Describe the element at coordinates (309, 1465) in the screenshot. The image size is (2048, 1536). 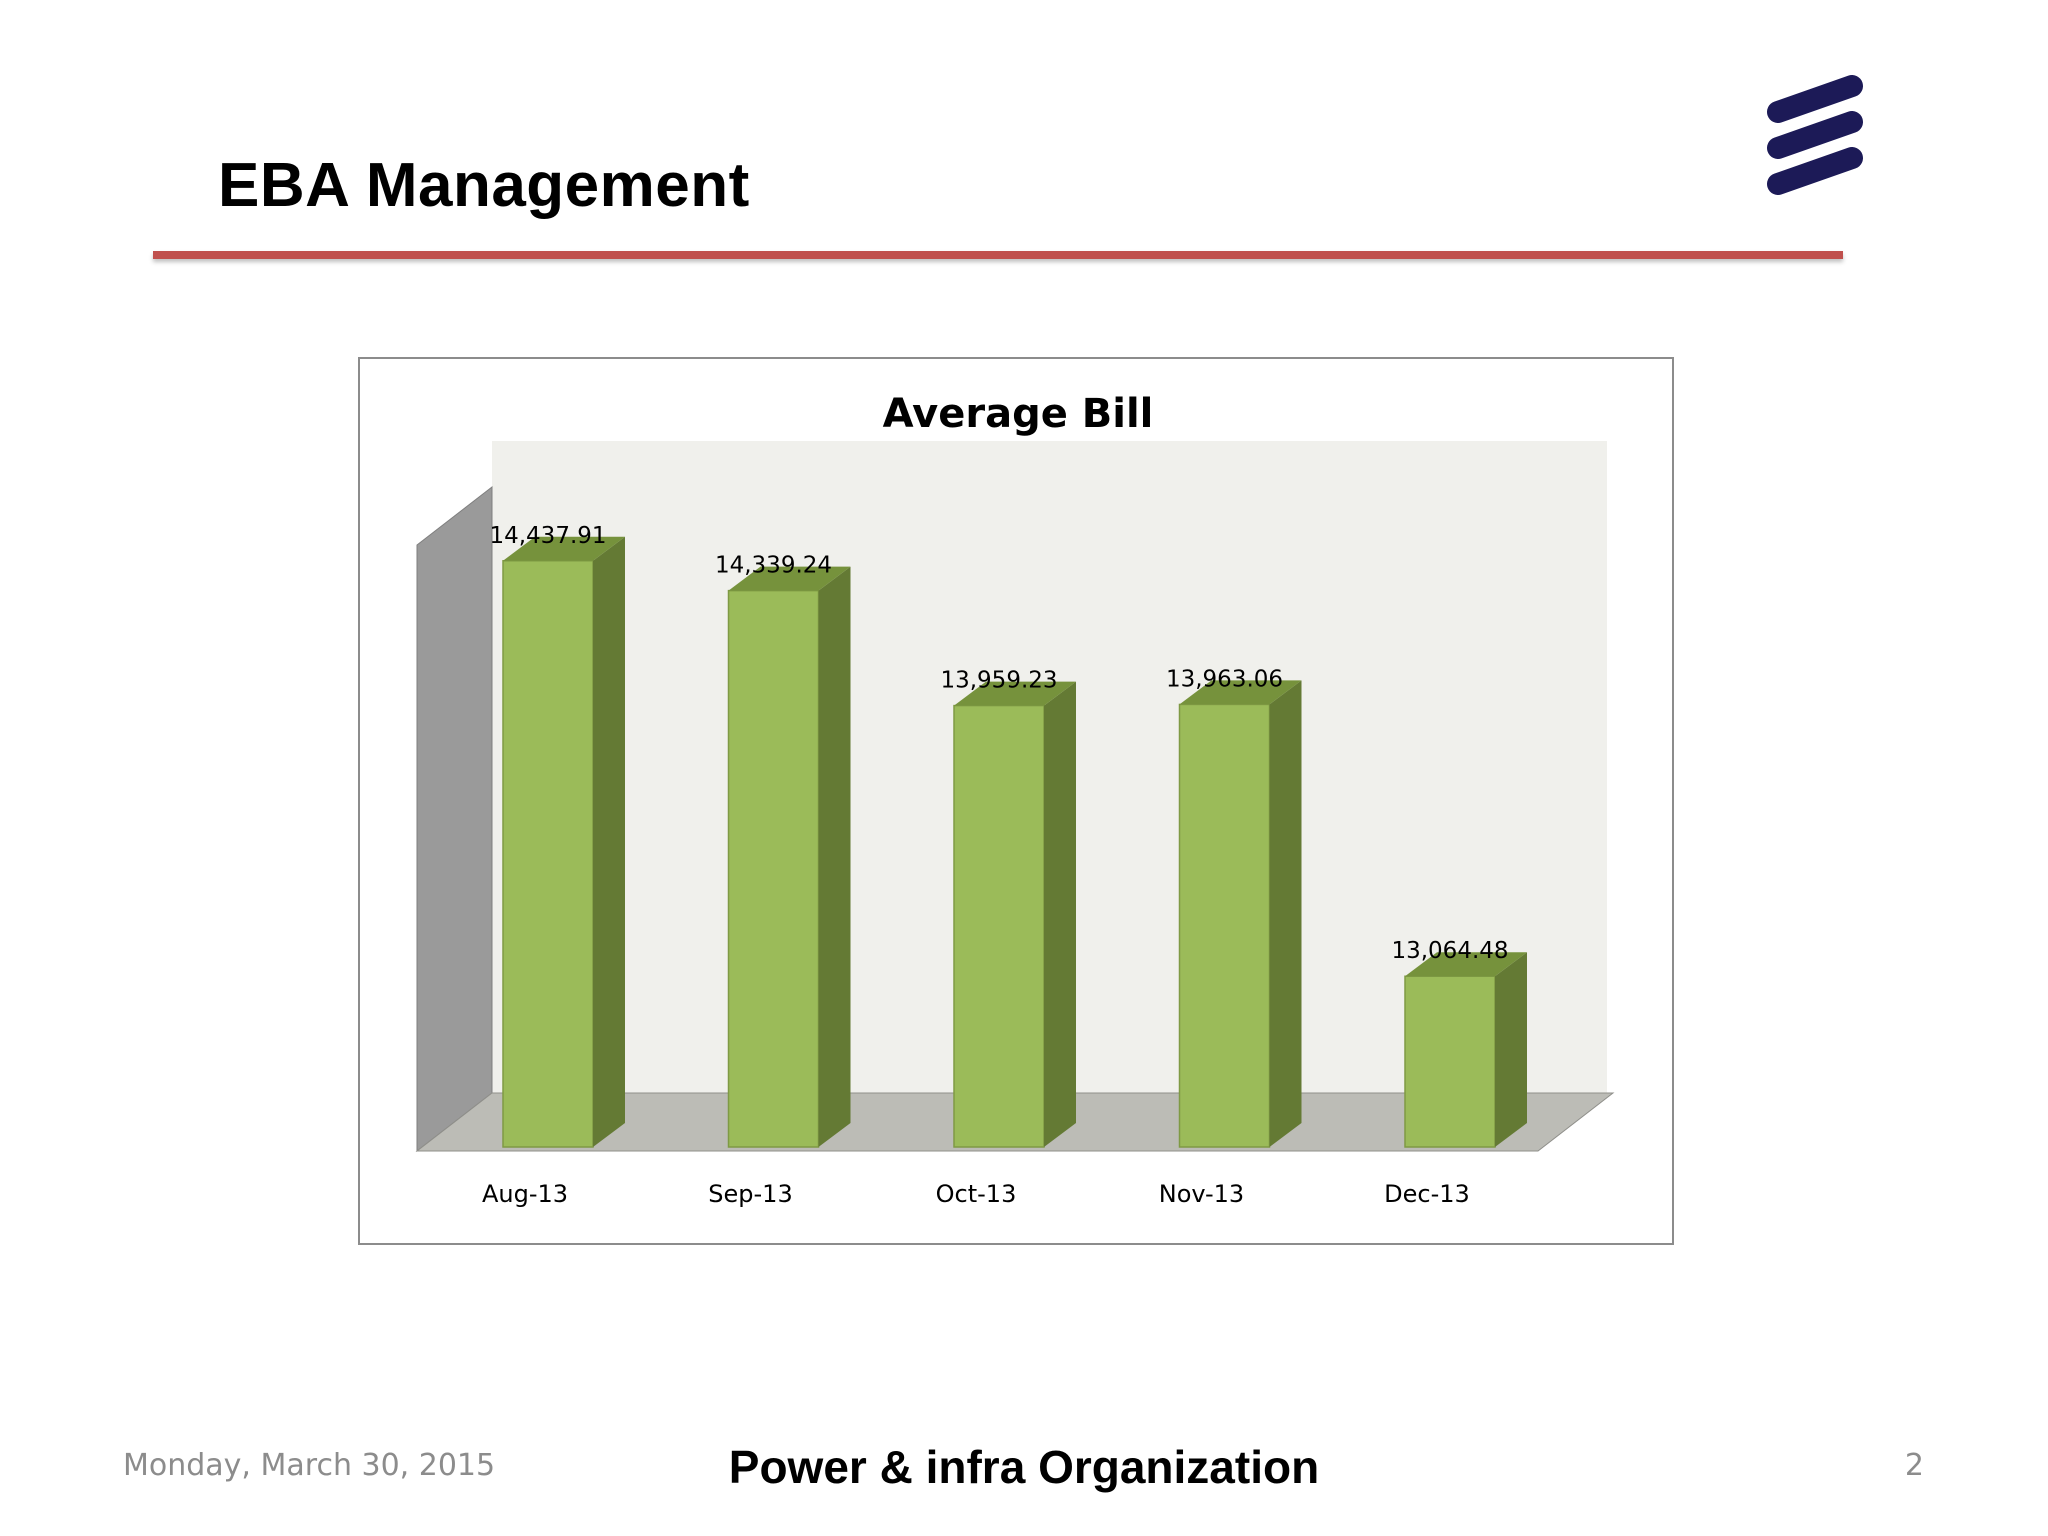
I see `footer-date: Monday, March 30, 2015` at that location.